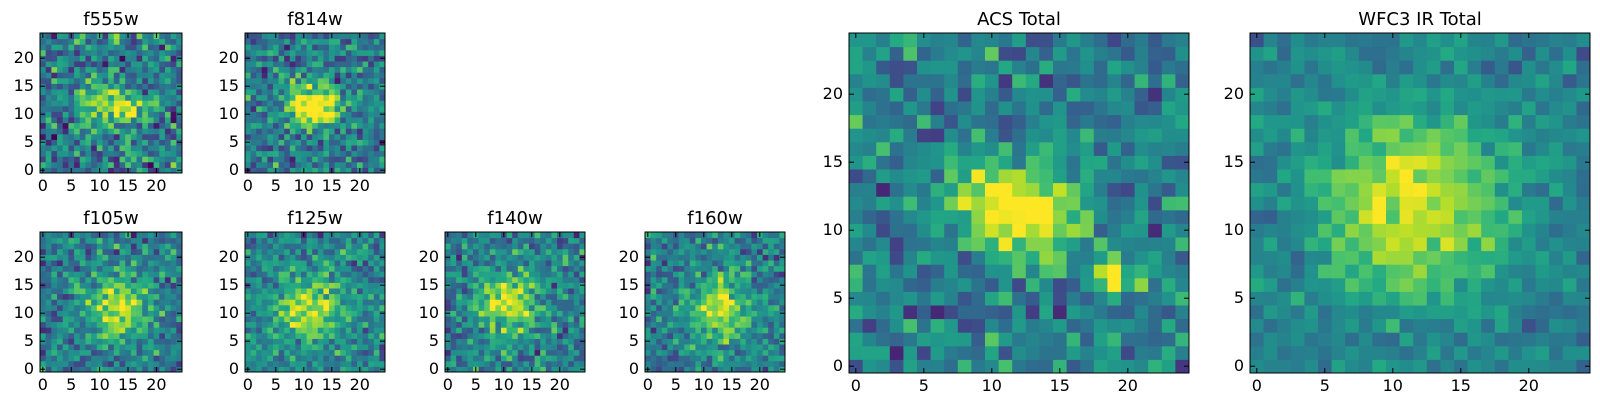 Image resolution: width=1600 pixels, height=400 pixels. Describe the element at coordinates (24, 113) in the screenshot. I see `y-tick-label: 10` at that location.